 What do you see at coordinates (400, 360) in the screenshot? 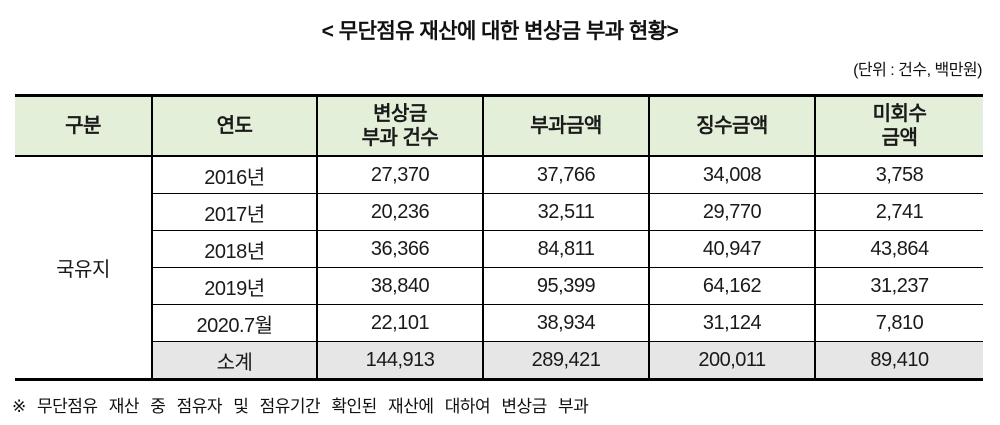
I see `subtotal-value: 144,913` at bounding box center [400, 360].